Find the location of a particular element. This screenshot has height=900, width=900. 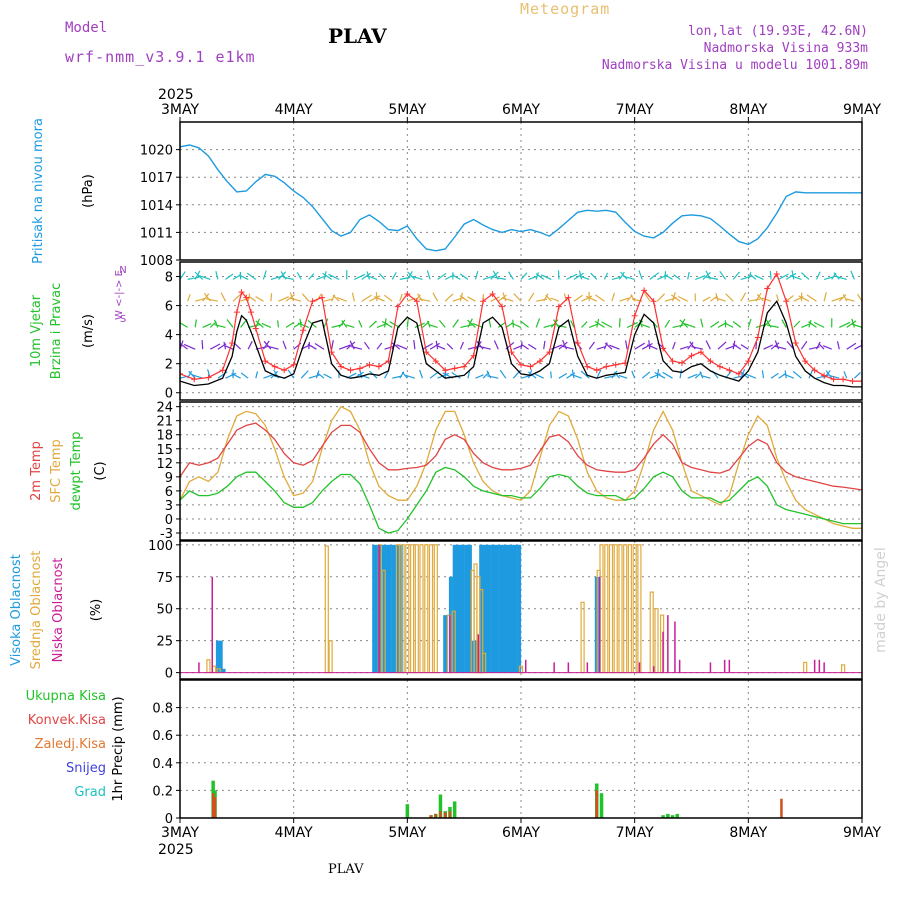

ytick-label: 6 is located at coordinates (169, 492).